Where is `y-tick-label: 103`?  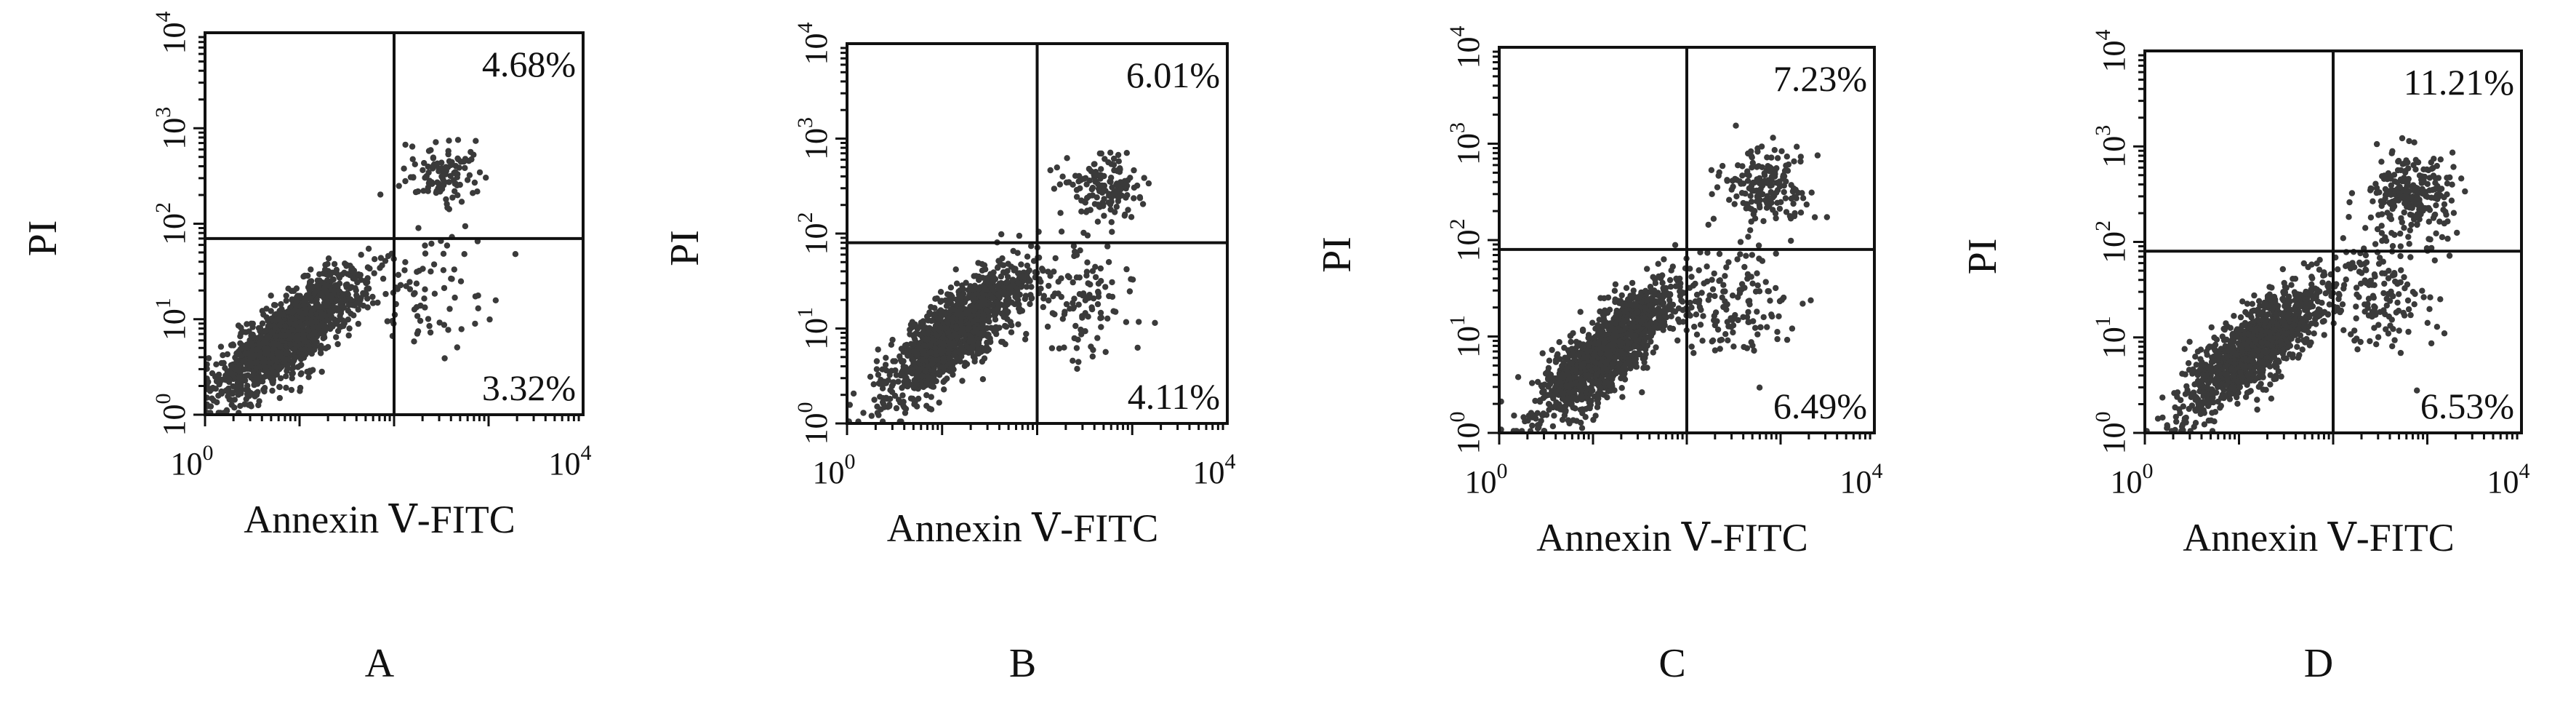
y-tick-label: 103 is located at coordinates (1465, 143).